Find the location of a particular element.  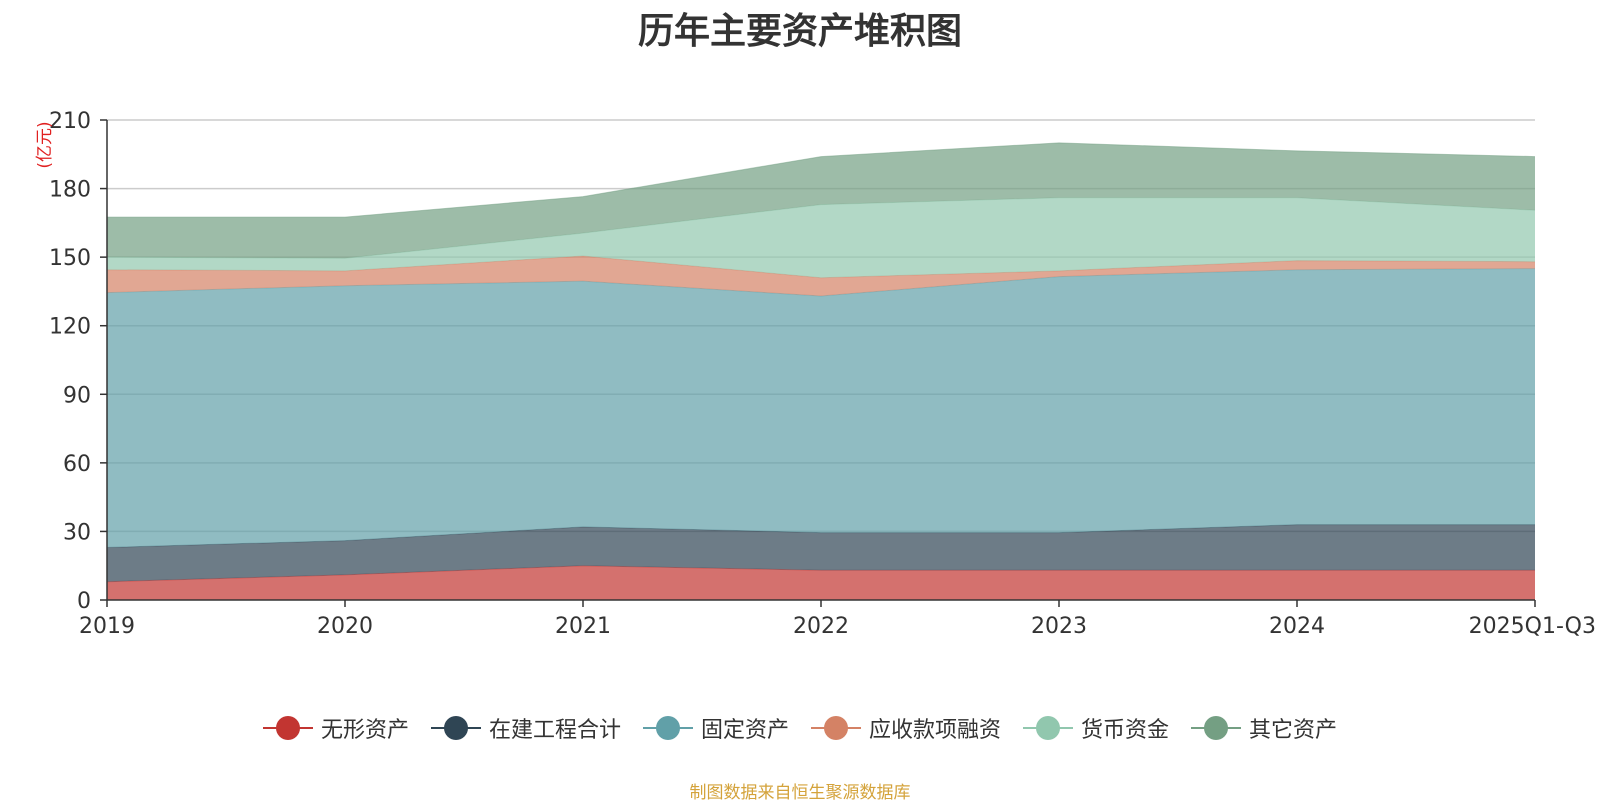

legend-item: 其它资产 is located at coordinates (1264, 728).